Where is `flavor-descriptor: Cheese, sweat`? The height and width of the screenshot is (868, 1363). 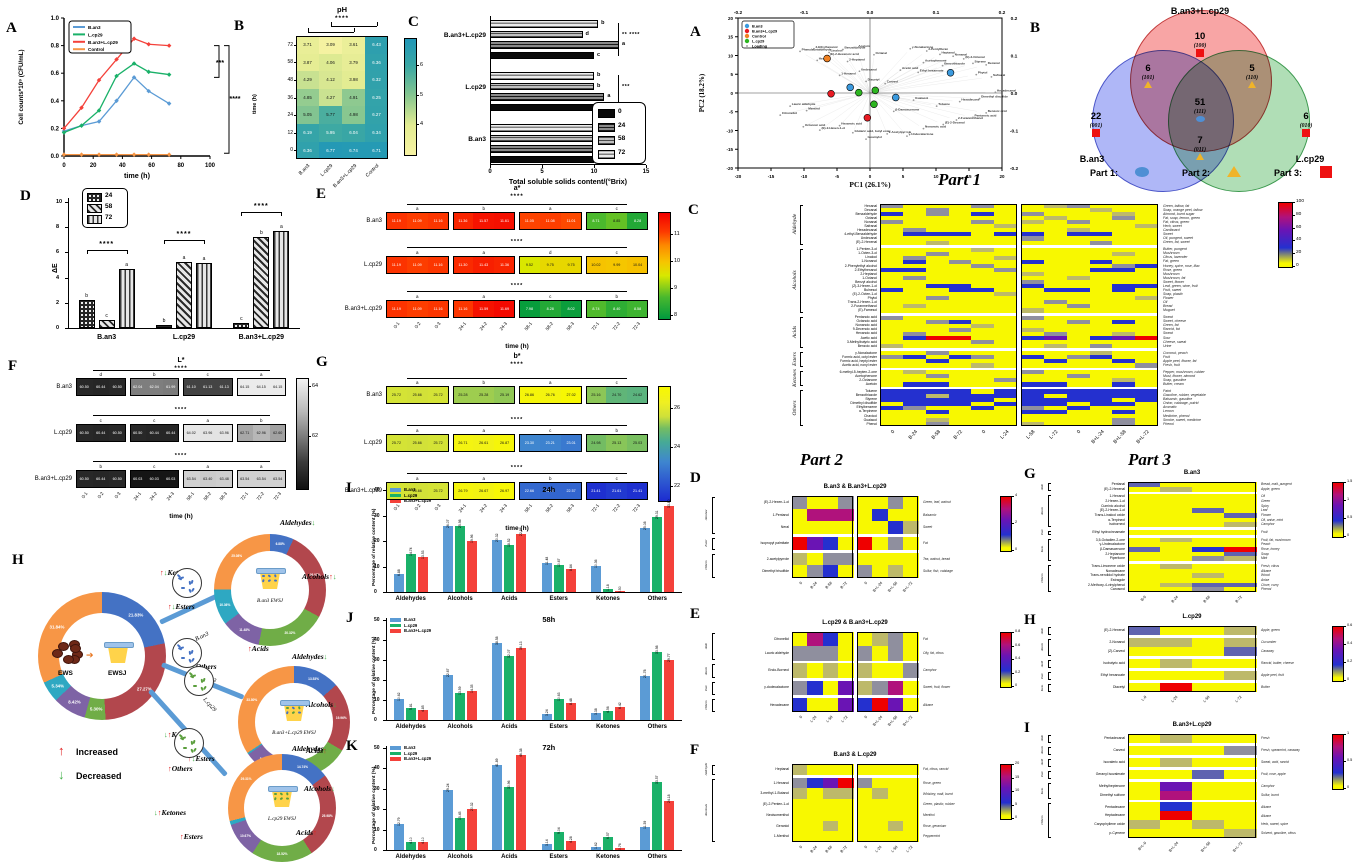 flavor-descriptor: Cheese, sweat is located at coordinates (1175, 341).